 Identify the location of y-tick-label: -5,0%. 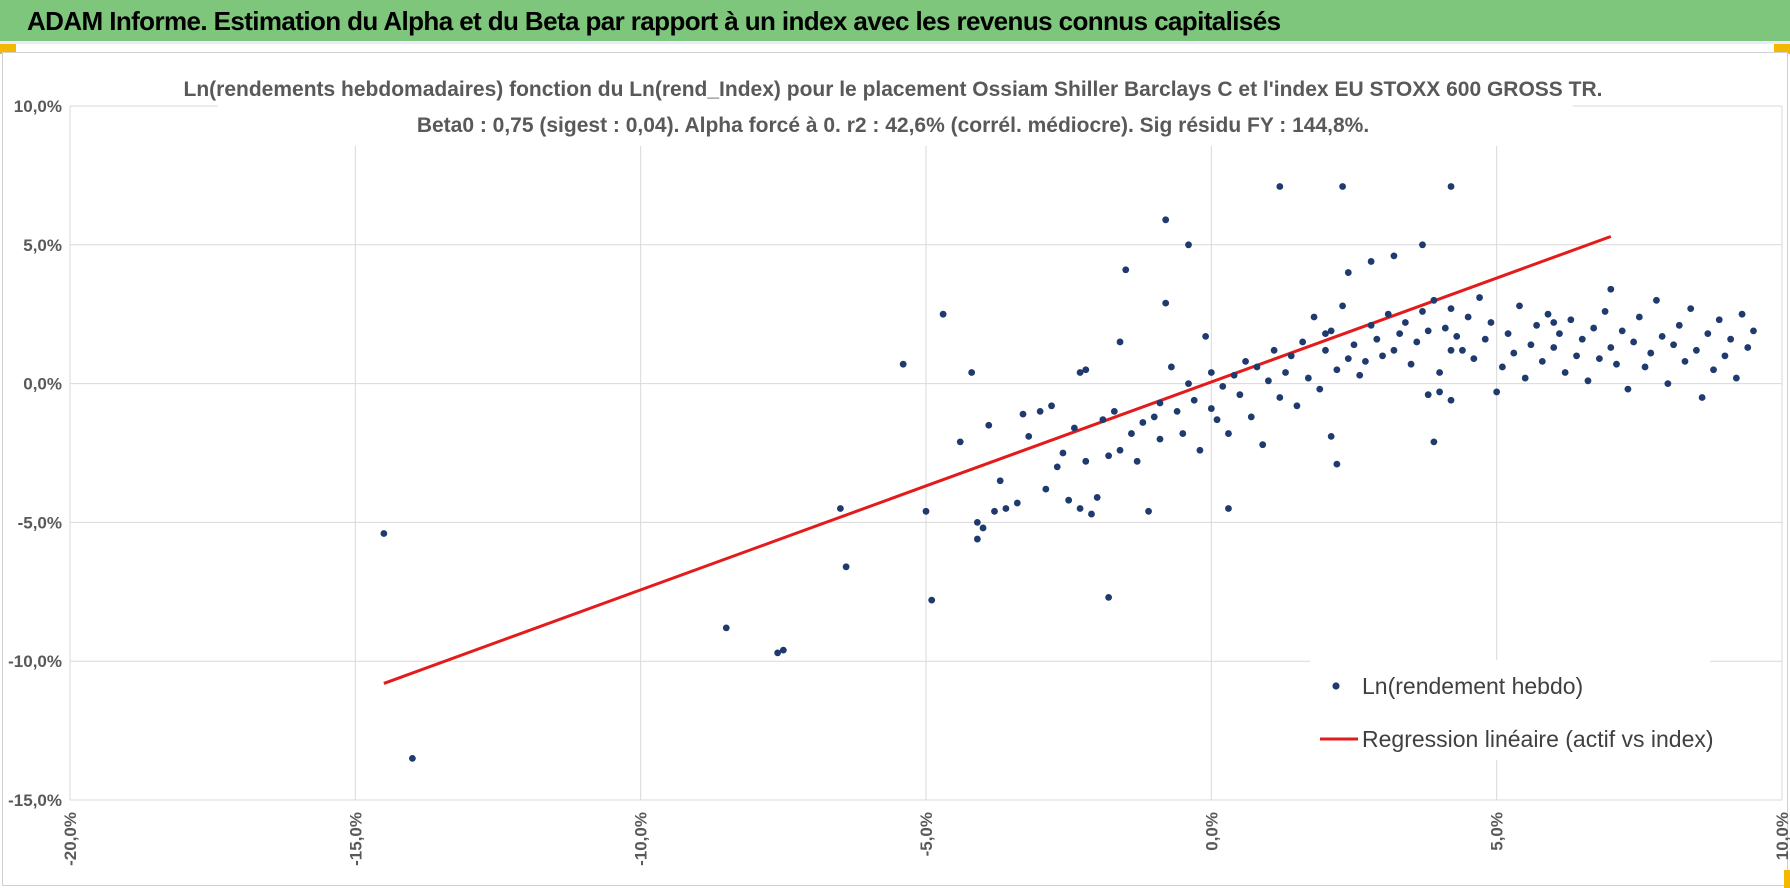
(40, 522).